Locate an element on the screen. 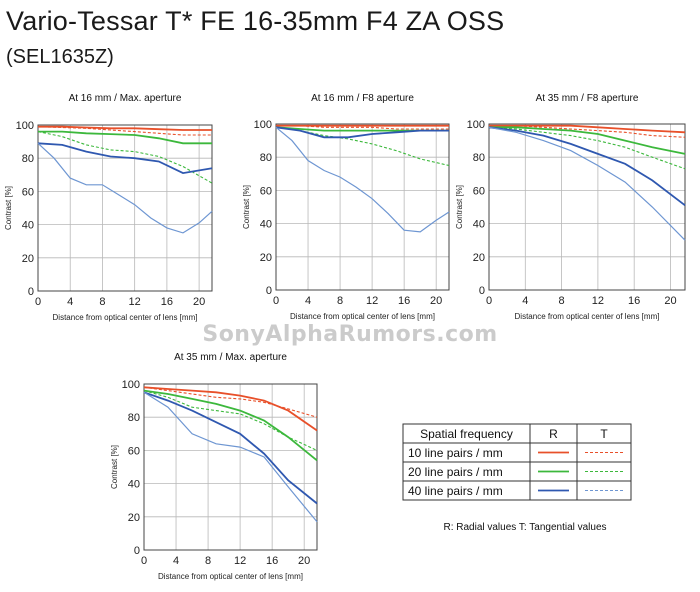  page-title: Vario-Tessar T* FE 16-35mm F4 ZA OSS is located at coordinates (255, 21).